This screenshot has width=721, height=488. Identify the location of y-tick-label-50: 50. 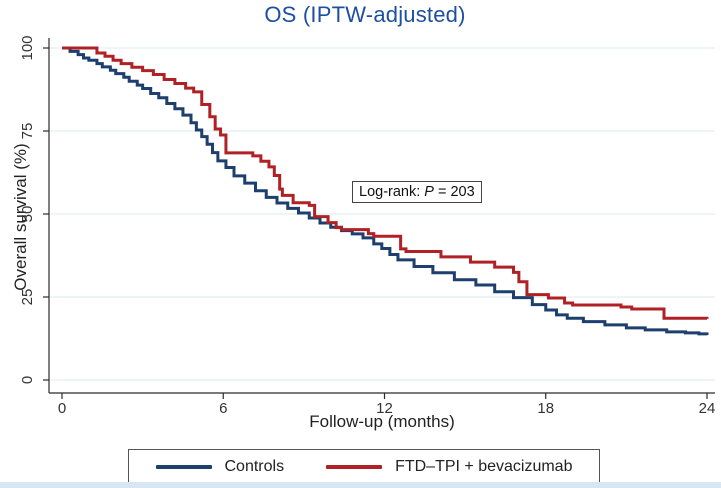
(27, 214).